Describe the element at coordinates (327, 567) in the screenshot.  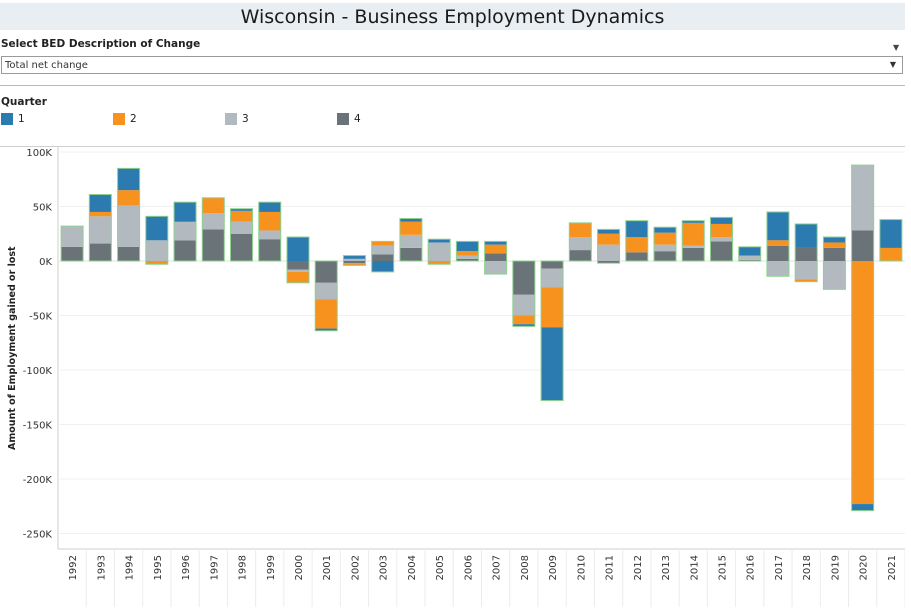
I see `x-tick-label: 2001` at that location.